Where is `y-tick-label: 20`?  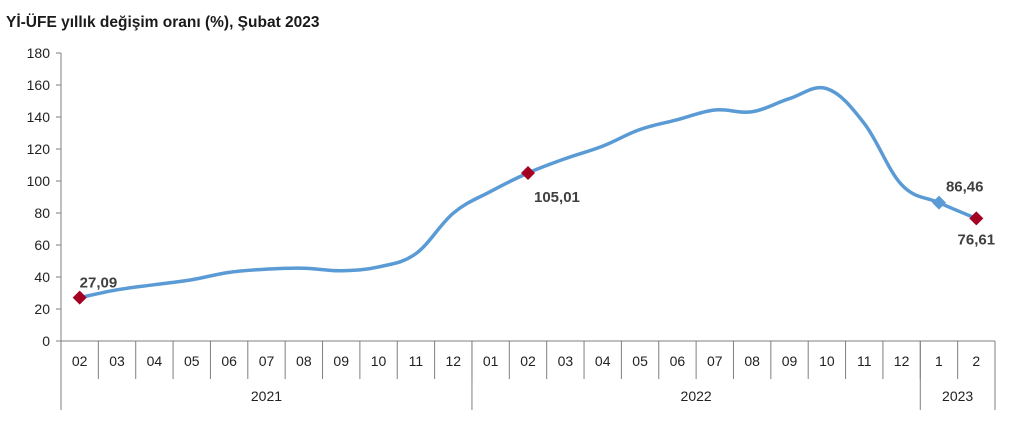 y-tick-label: 20 is located at coordinates (42, 309).